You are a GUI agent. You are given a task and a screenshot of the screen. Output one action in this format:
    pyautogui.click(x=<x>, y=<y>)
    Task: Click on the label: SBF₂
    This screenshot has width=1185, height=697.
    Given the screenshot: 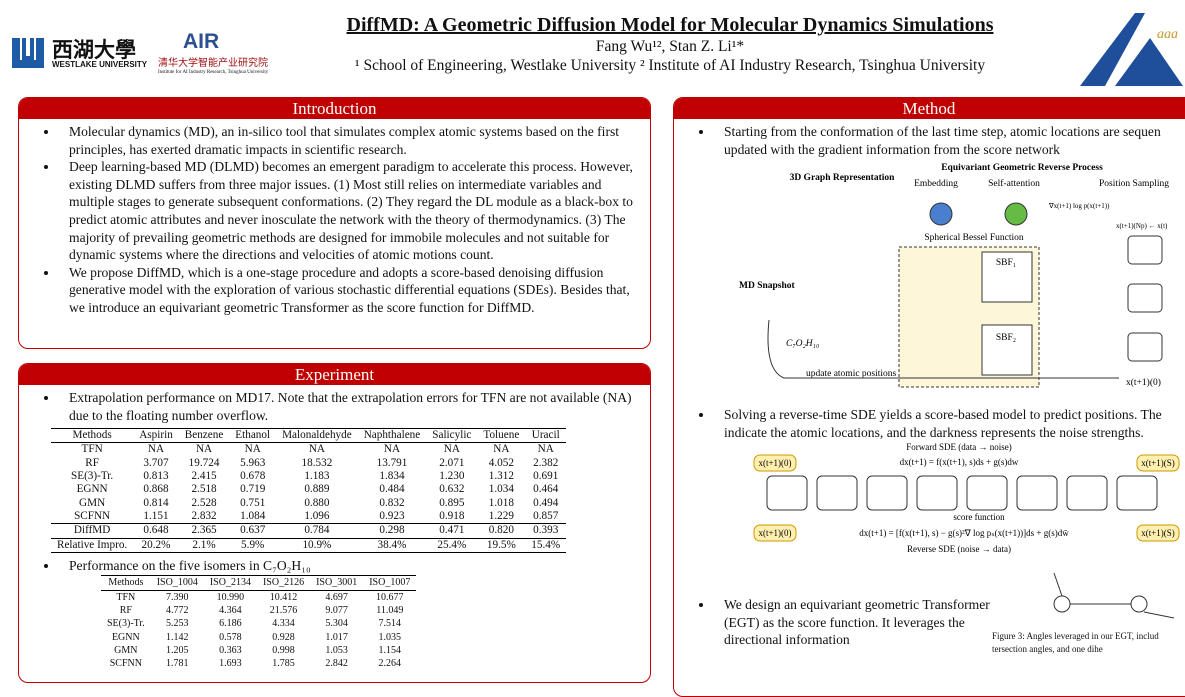 What is the action you would take?
    pyautogui.click(x=1006, y=338)
    